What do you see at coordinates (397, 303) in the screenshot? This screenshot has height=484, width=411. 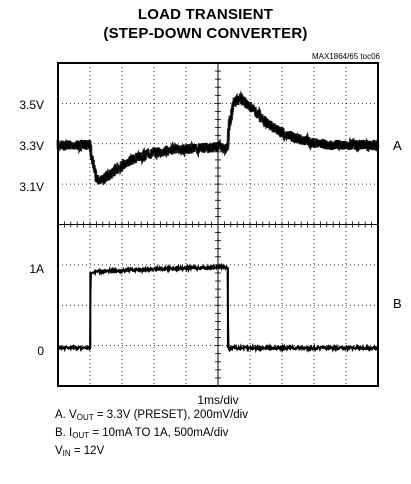 I see `channel-b-label: B` at bounding box center [397, 303].